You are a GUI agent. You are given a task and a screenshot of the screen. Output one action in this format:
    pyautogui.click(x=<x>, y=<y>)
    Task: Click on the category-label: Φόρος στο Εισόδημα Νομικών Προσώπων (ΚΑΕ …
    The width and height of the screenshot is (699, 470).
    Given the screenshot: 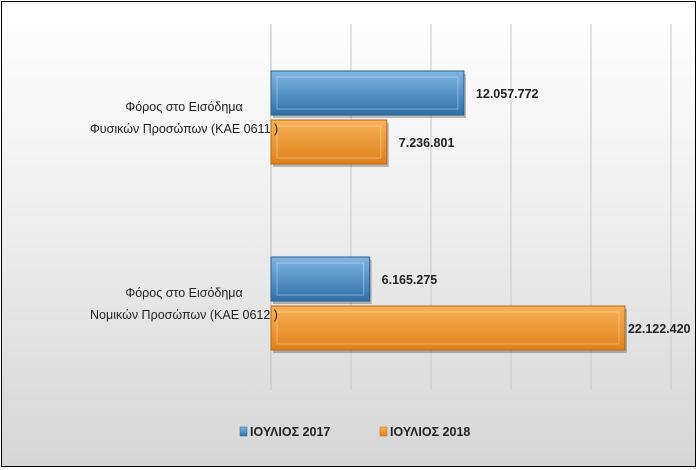 What is the action you would take?
    pyautogui.click(x=184, y=304)
    